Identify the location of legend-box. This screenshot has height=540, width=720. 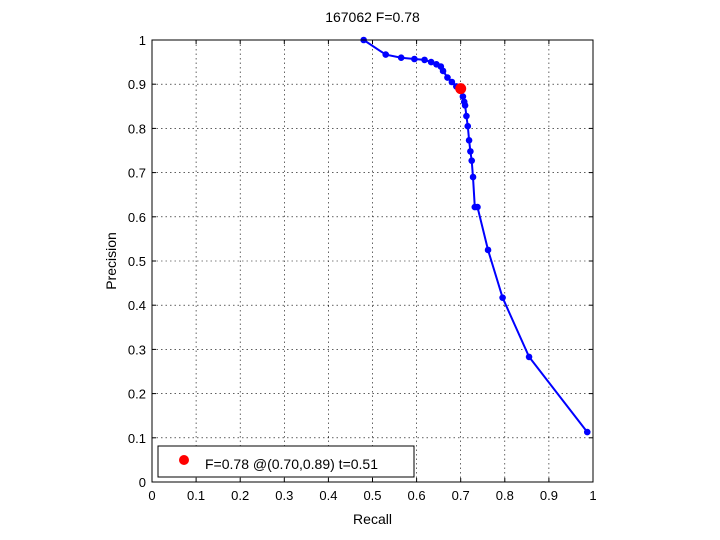
(286, 461).